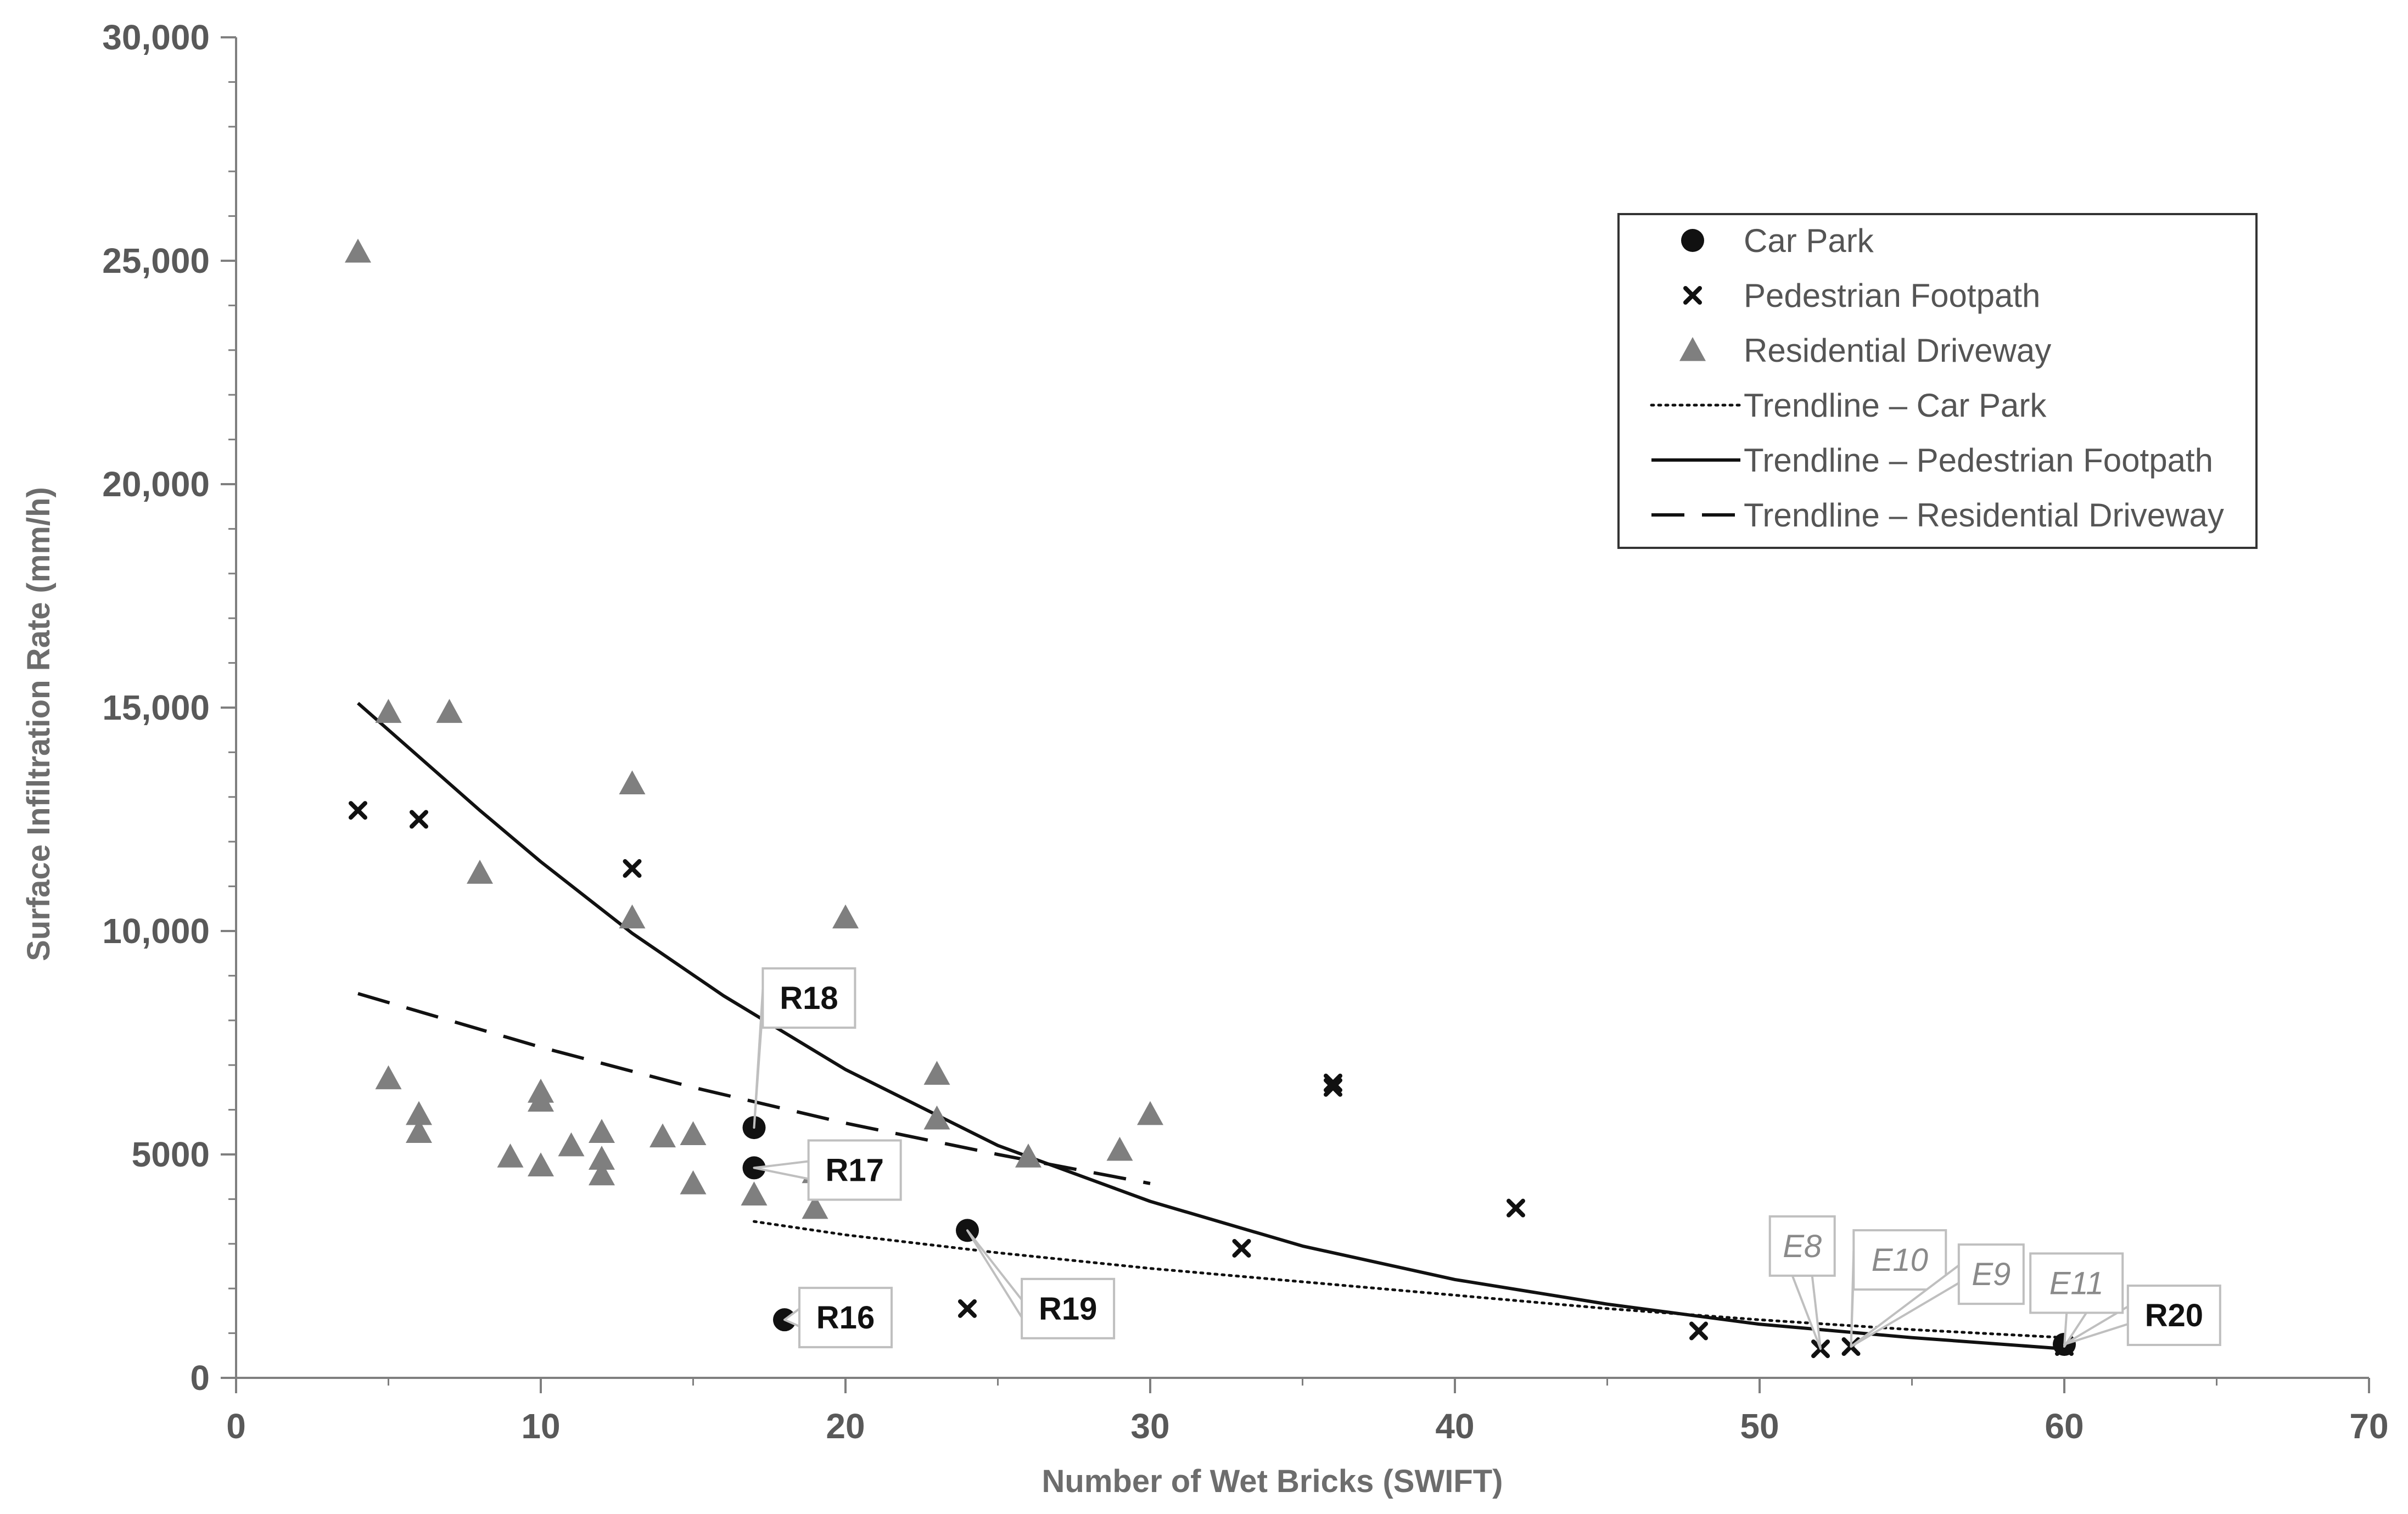  What do you see at coordinates (845, 1426) in the screenshot?
I see `x-tick-label: 20` at bounding box center [845, 1426].